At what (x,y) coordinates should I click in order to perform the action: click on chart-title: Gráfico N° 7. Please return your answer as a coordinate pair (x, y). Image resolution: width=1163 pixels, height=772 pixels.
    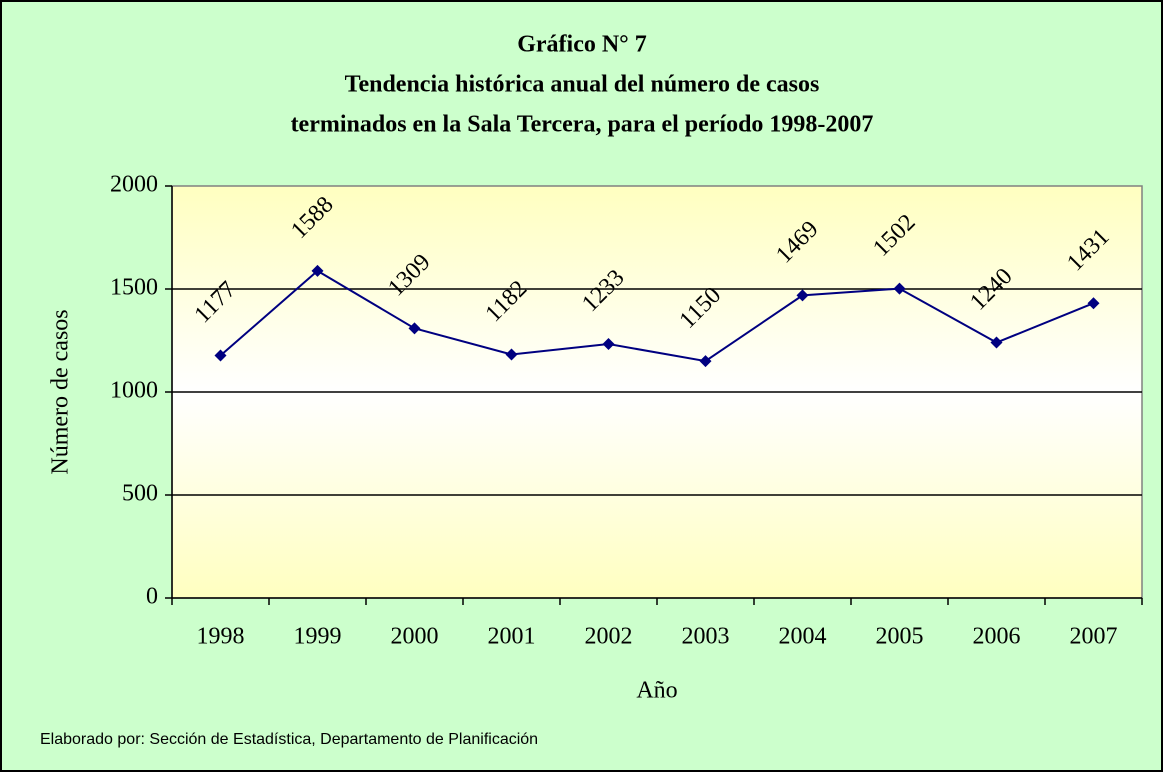
    Looking at the image, I should click on (582, 45).